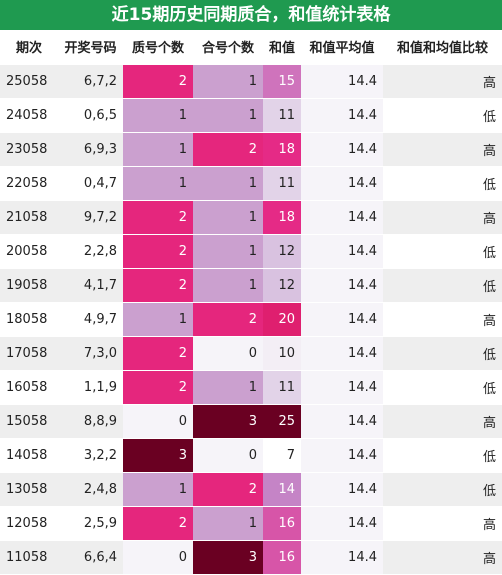 The width and height of the screenshot is (502, 575). What do you see at coordinates (282, 454) in the screenshot?
I see `sum-cell: 7` at bounding box center [282, 454].